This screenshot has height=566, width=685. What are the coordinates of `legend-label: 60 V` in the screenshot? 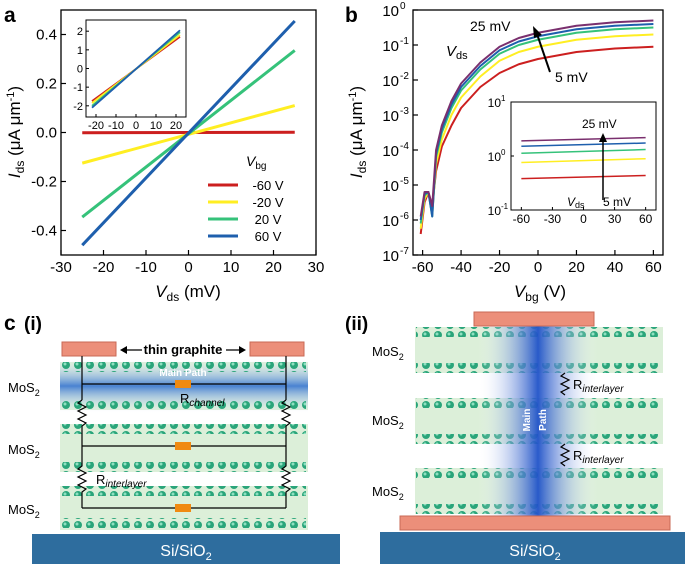 It's located at (268, 236).